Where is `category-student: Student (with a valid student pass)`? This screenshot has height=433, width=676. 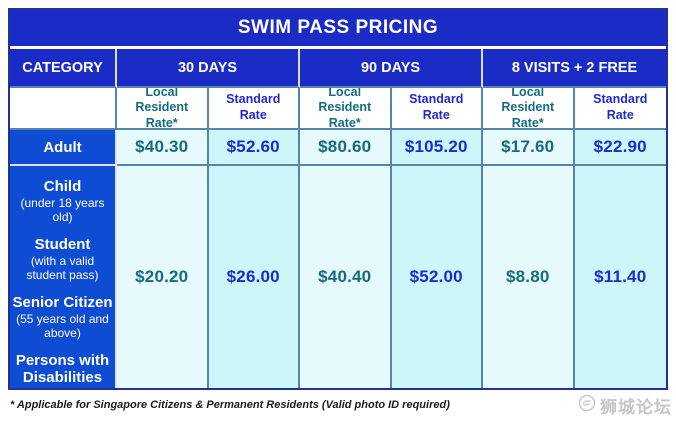
category-student: Student (with a valid student pass) is located at coordinates (62, 259).